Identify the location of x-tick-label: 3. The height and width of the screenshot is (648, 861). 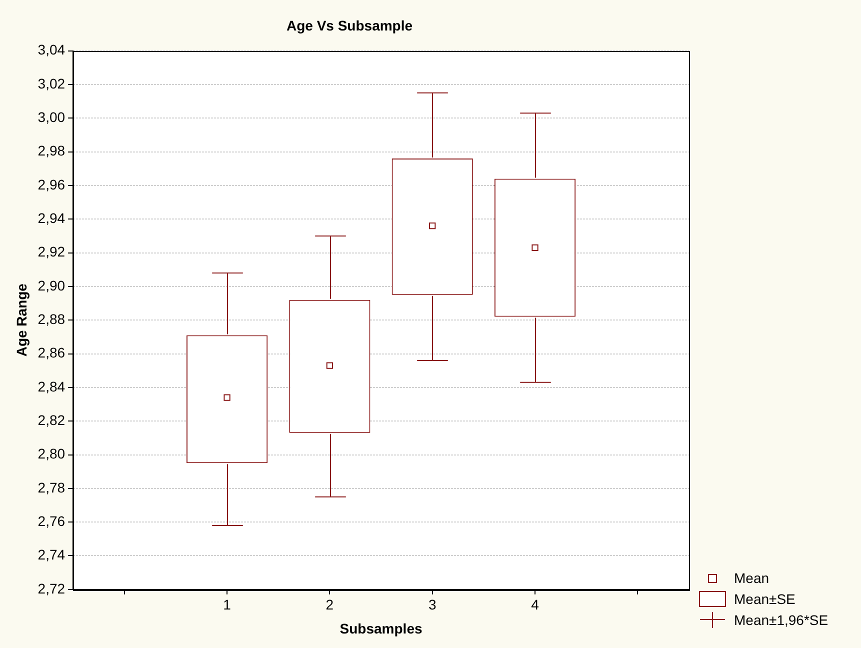
(432, 604).